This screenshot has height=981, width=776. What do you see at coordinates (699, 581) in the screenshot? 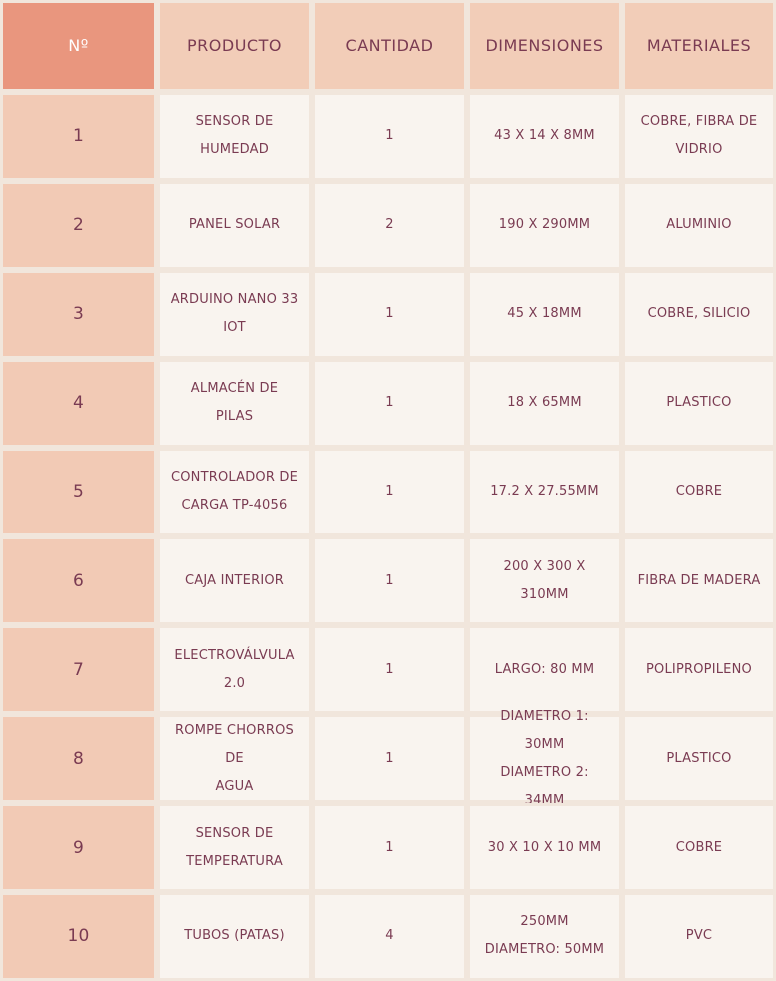
I see `row-6-materiales: FIBRA DE MADERA` at bounding box center [699, 581].